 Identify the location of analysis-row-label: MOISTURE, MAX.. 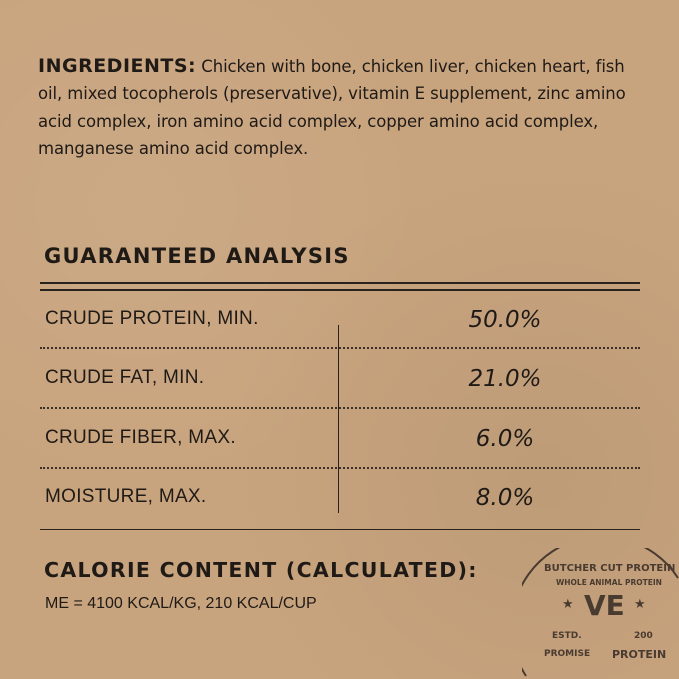
(126, 496).